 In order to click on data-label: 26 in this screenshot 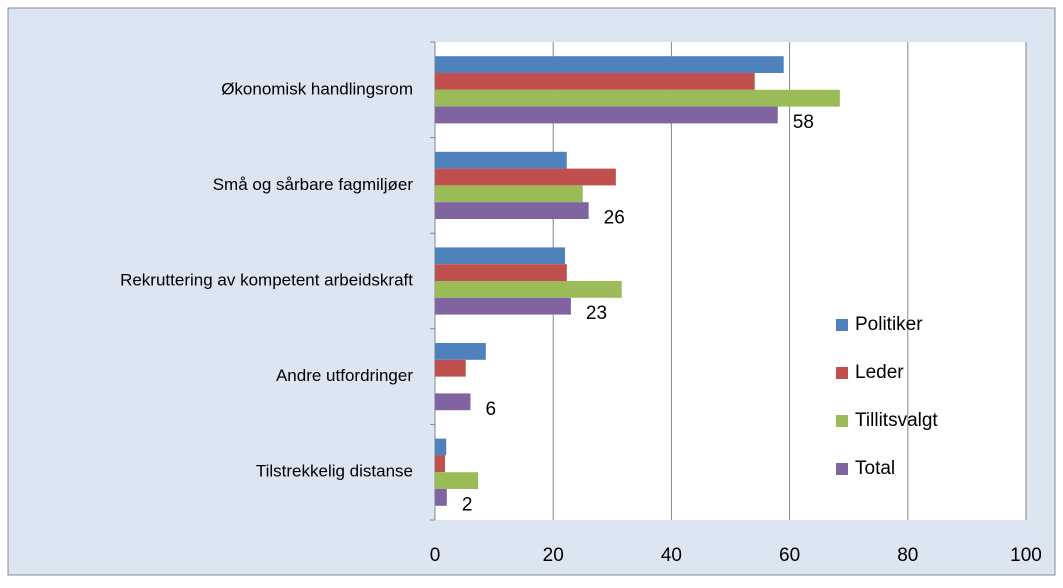, I will do `click(614, 218)`.